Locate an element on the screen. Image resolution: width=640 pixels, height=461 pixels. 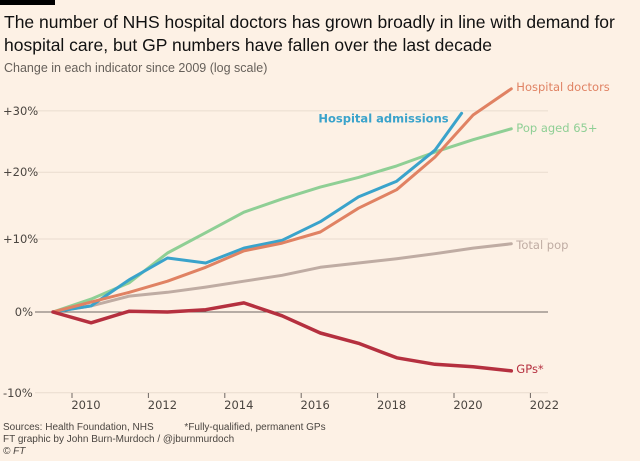
y-tick-label: +10% is located at coordinates (20, 239).